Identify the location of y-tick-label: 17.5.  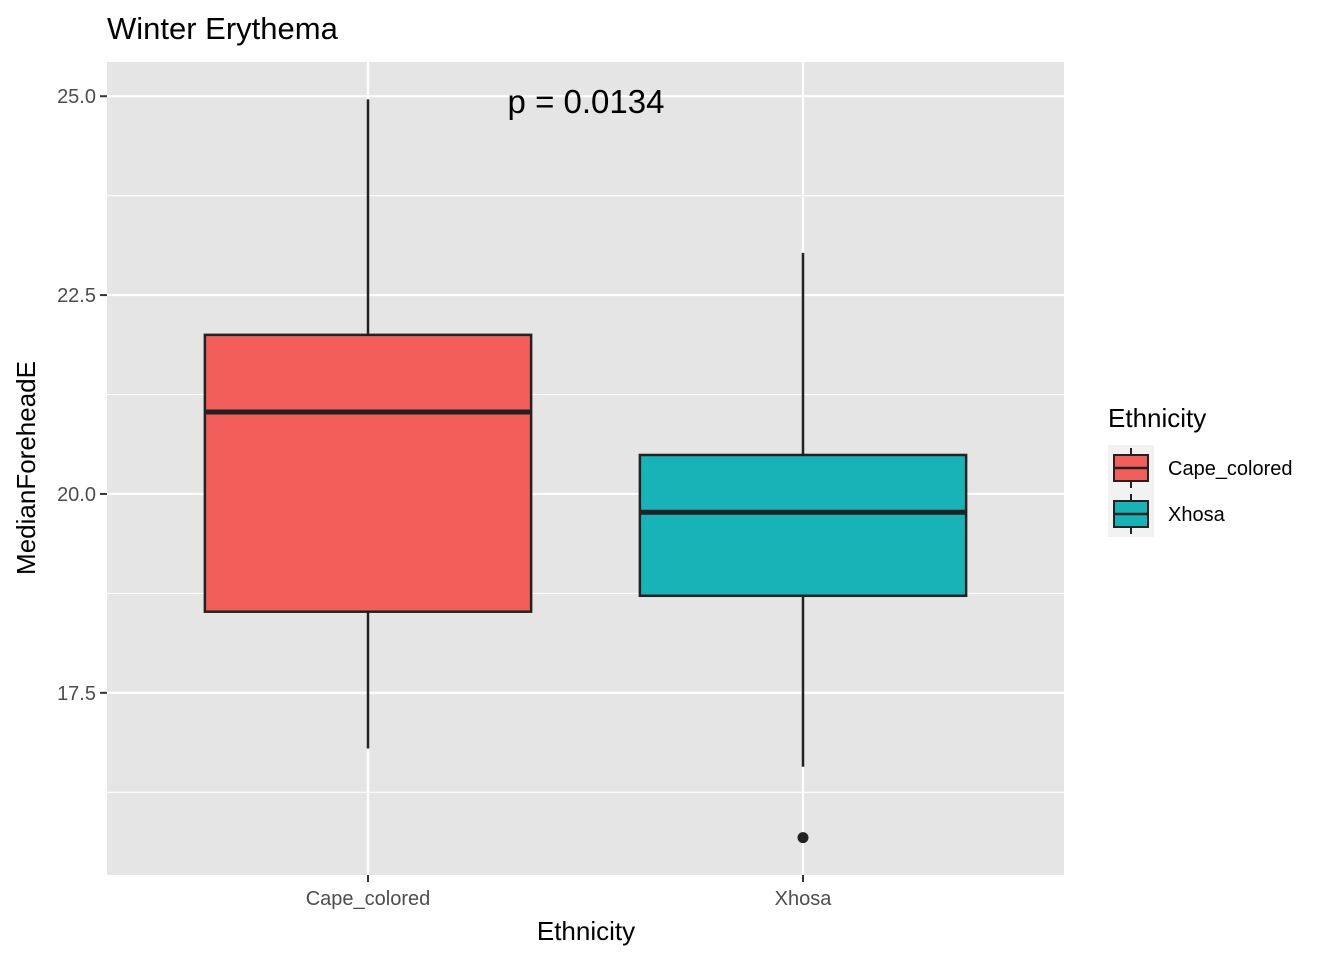
(76, 694).